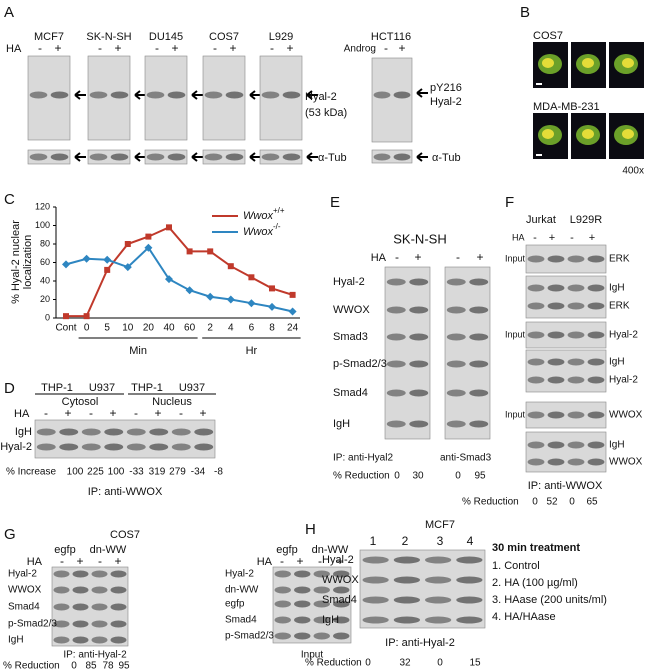 Image resolution: width=650 pixels, height=672 pixels. Describe the element at coordinates (125, 535) in the screenshot. I see `label: COS7` at that location.